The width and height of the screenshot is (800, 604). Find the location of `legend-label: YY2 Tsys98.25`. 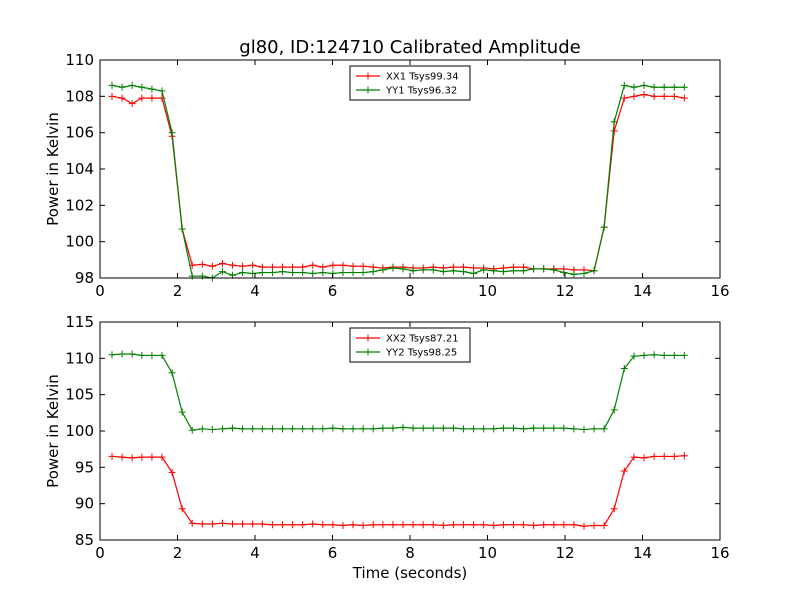

legend-label: YY2 Tsys98.25 is located at coordinates (421, 353).